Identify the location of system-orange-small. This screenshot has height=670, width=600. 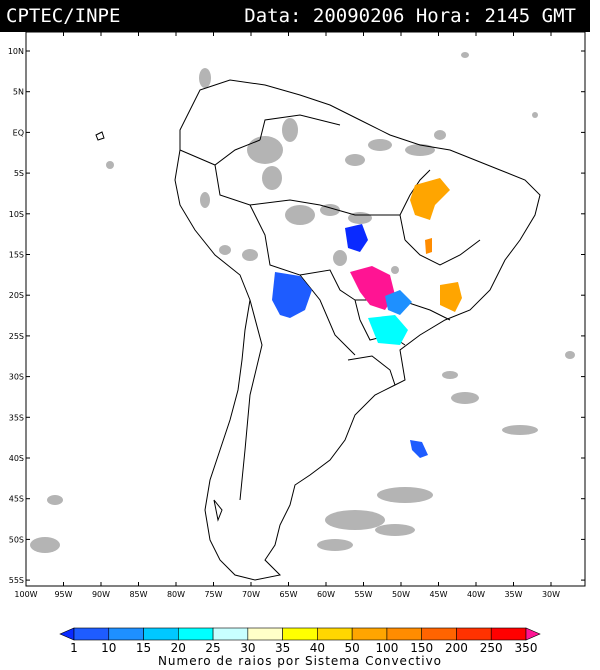
(428, 246).